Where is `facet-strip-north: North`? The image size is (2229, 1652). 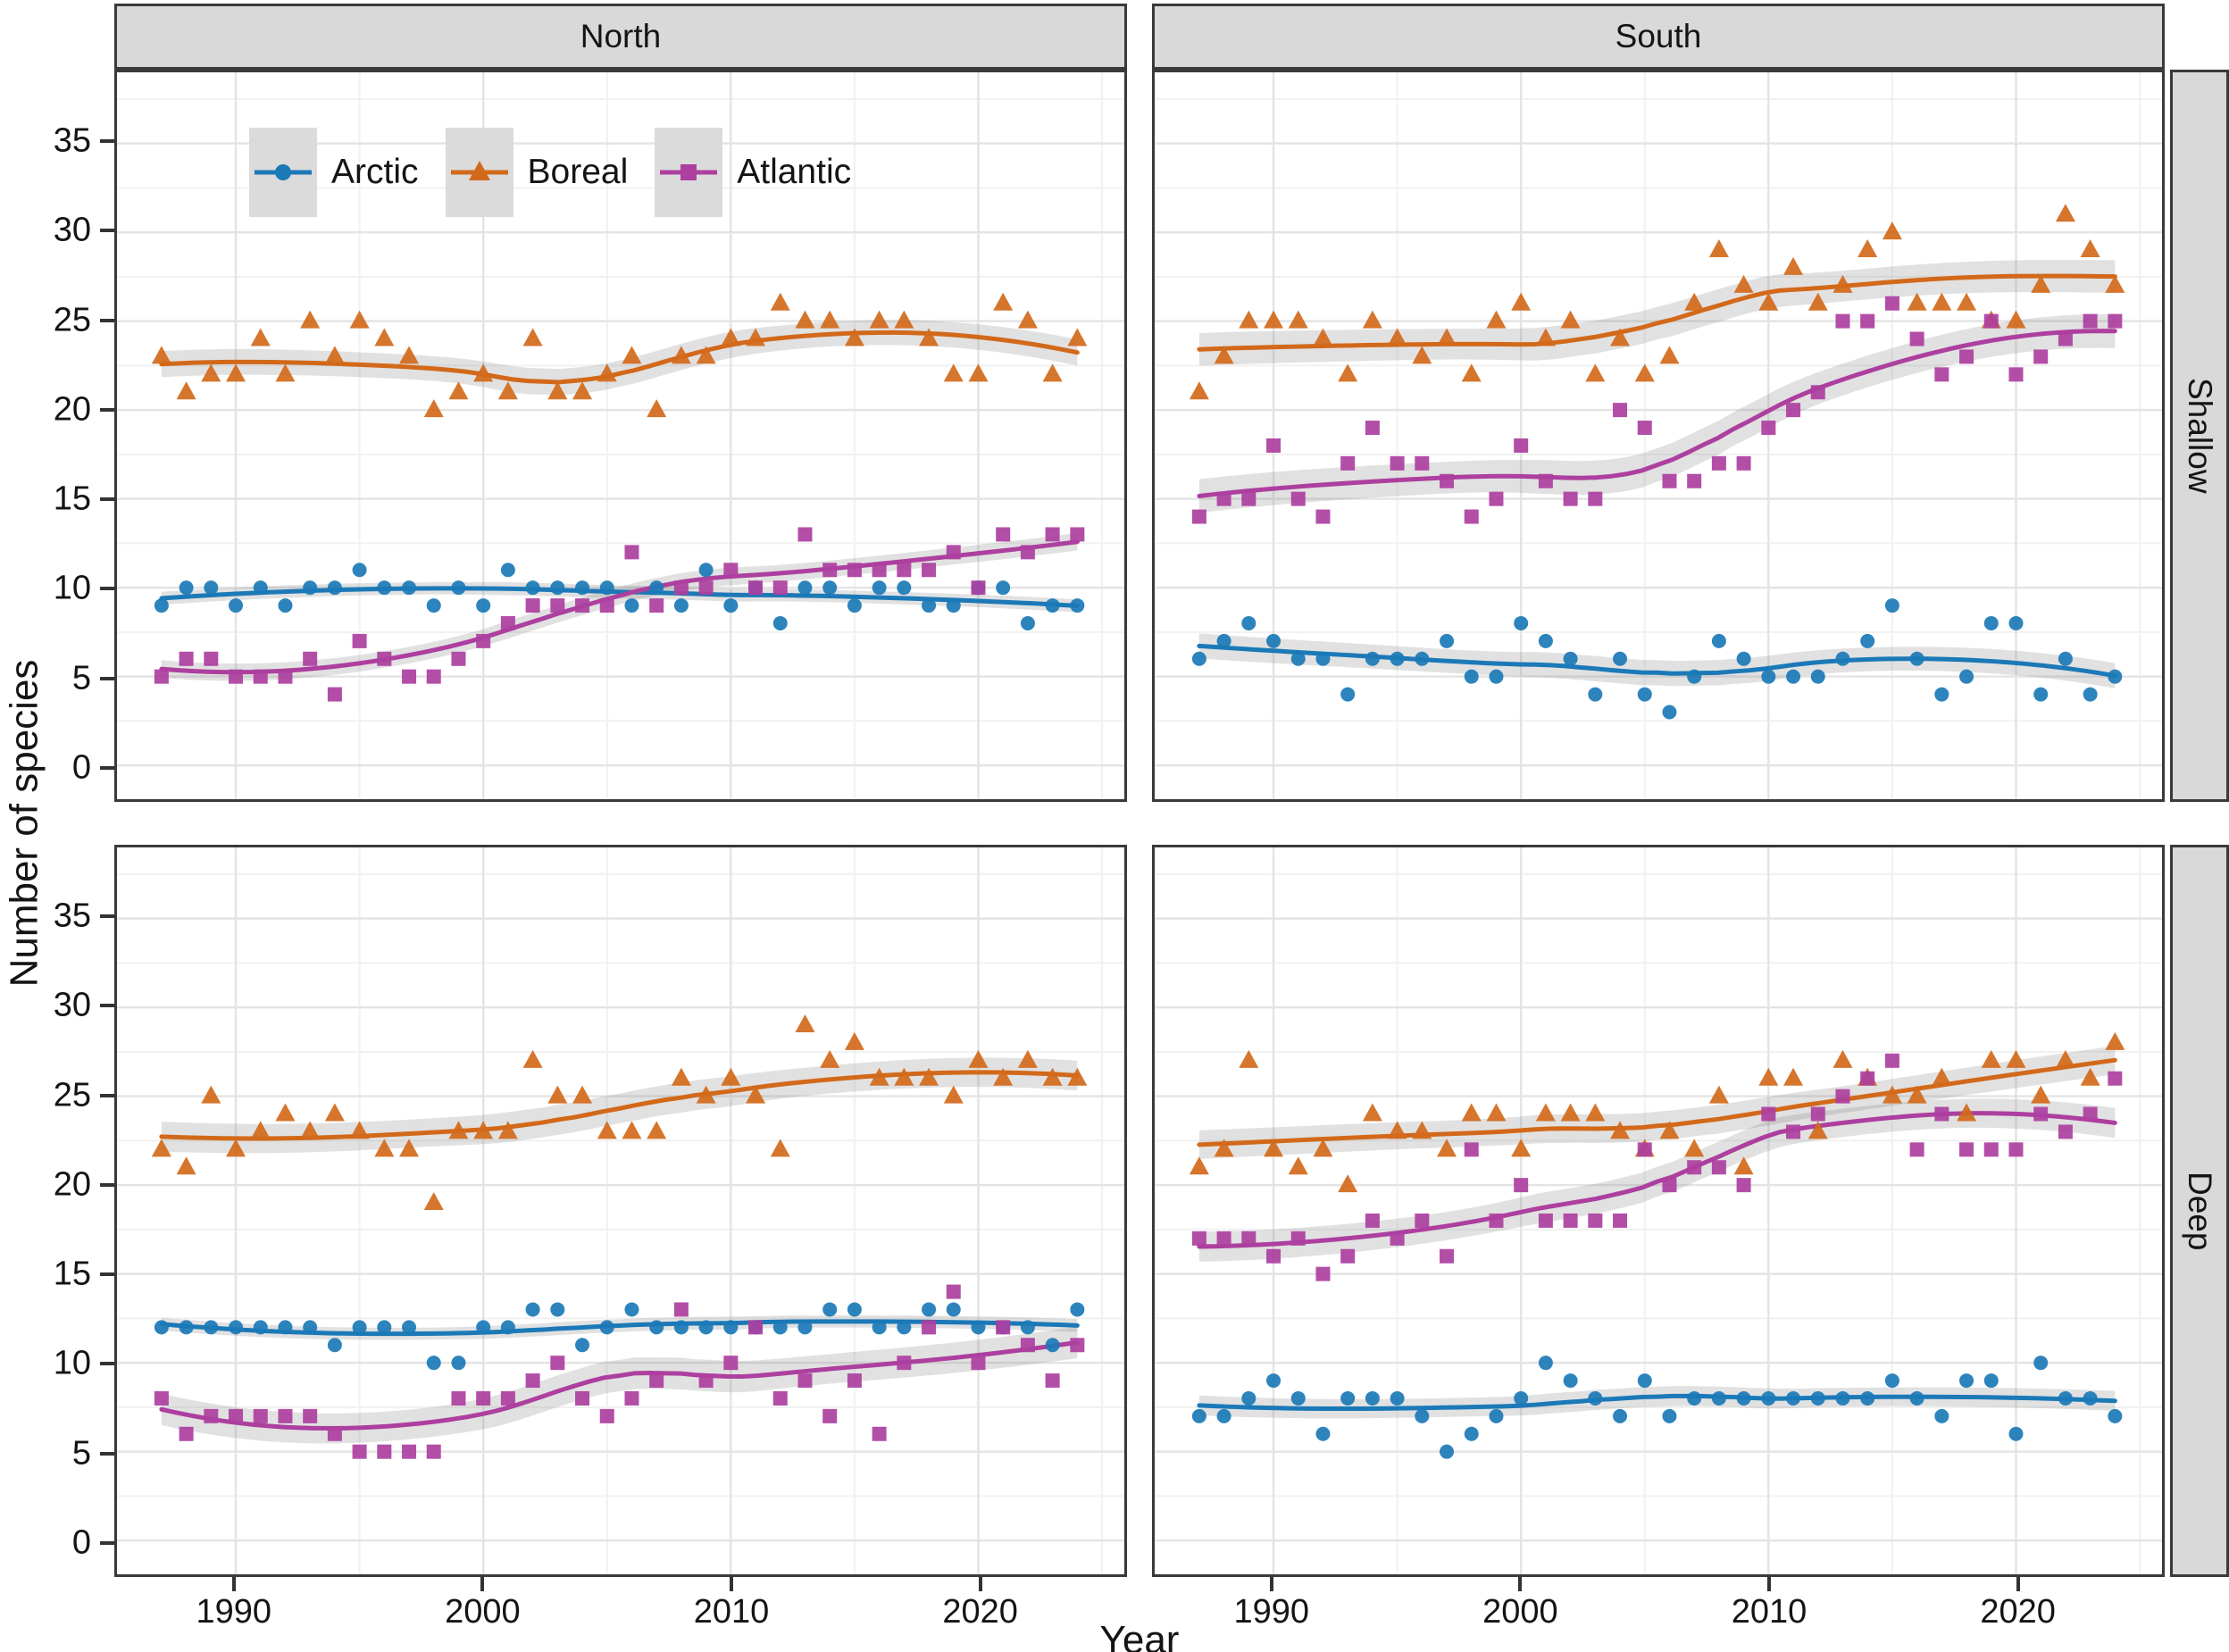
facet-strip-north: North is located at coordinates (620, 37).